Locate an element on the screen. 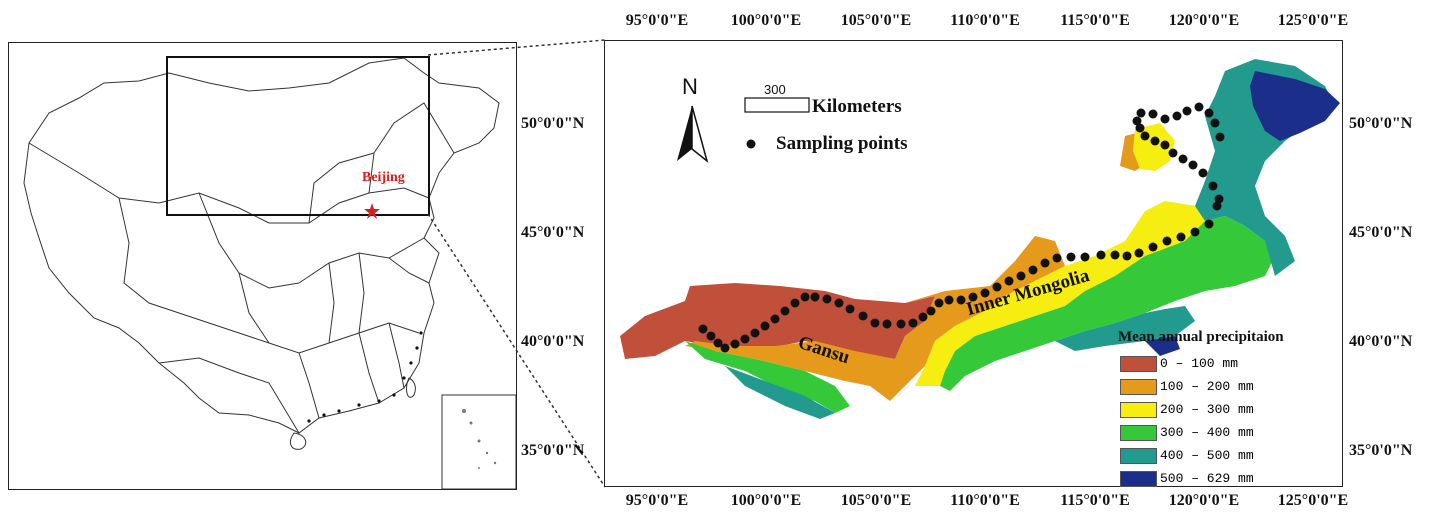  lon-tick-top-105: 105°0'0"E is located at coordinates (876, 20).